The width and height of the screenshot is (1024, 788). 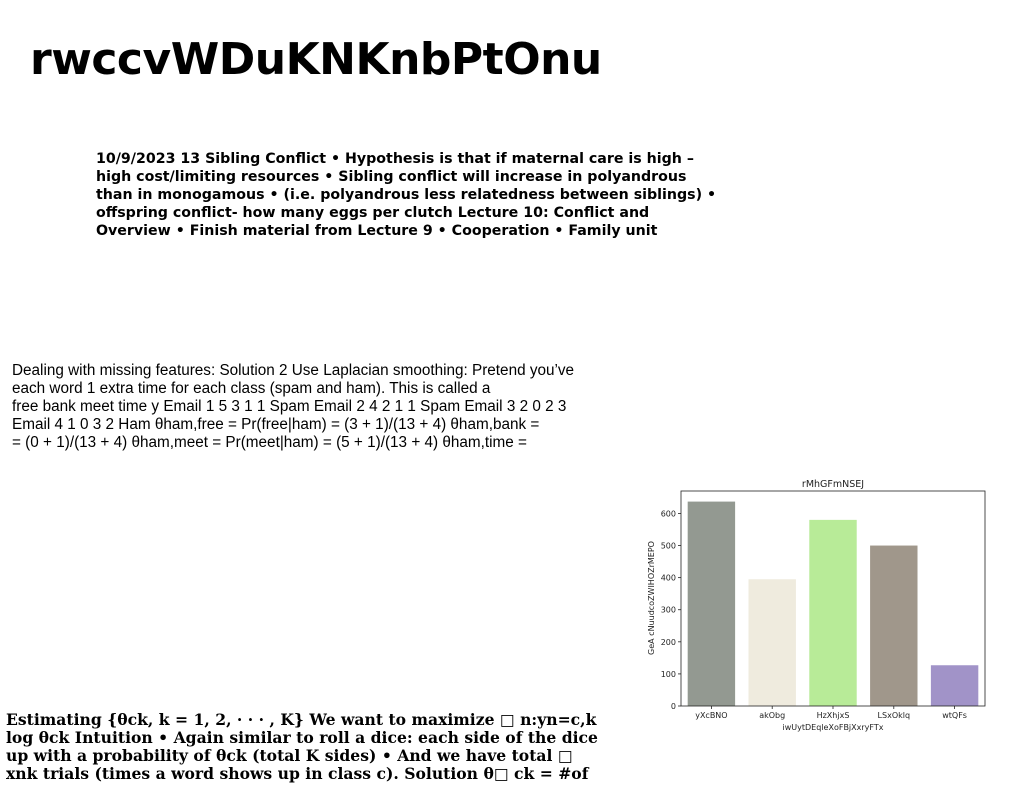 I want to click on y-tick-label: 0, so click(x=673, y=706).